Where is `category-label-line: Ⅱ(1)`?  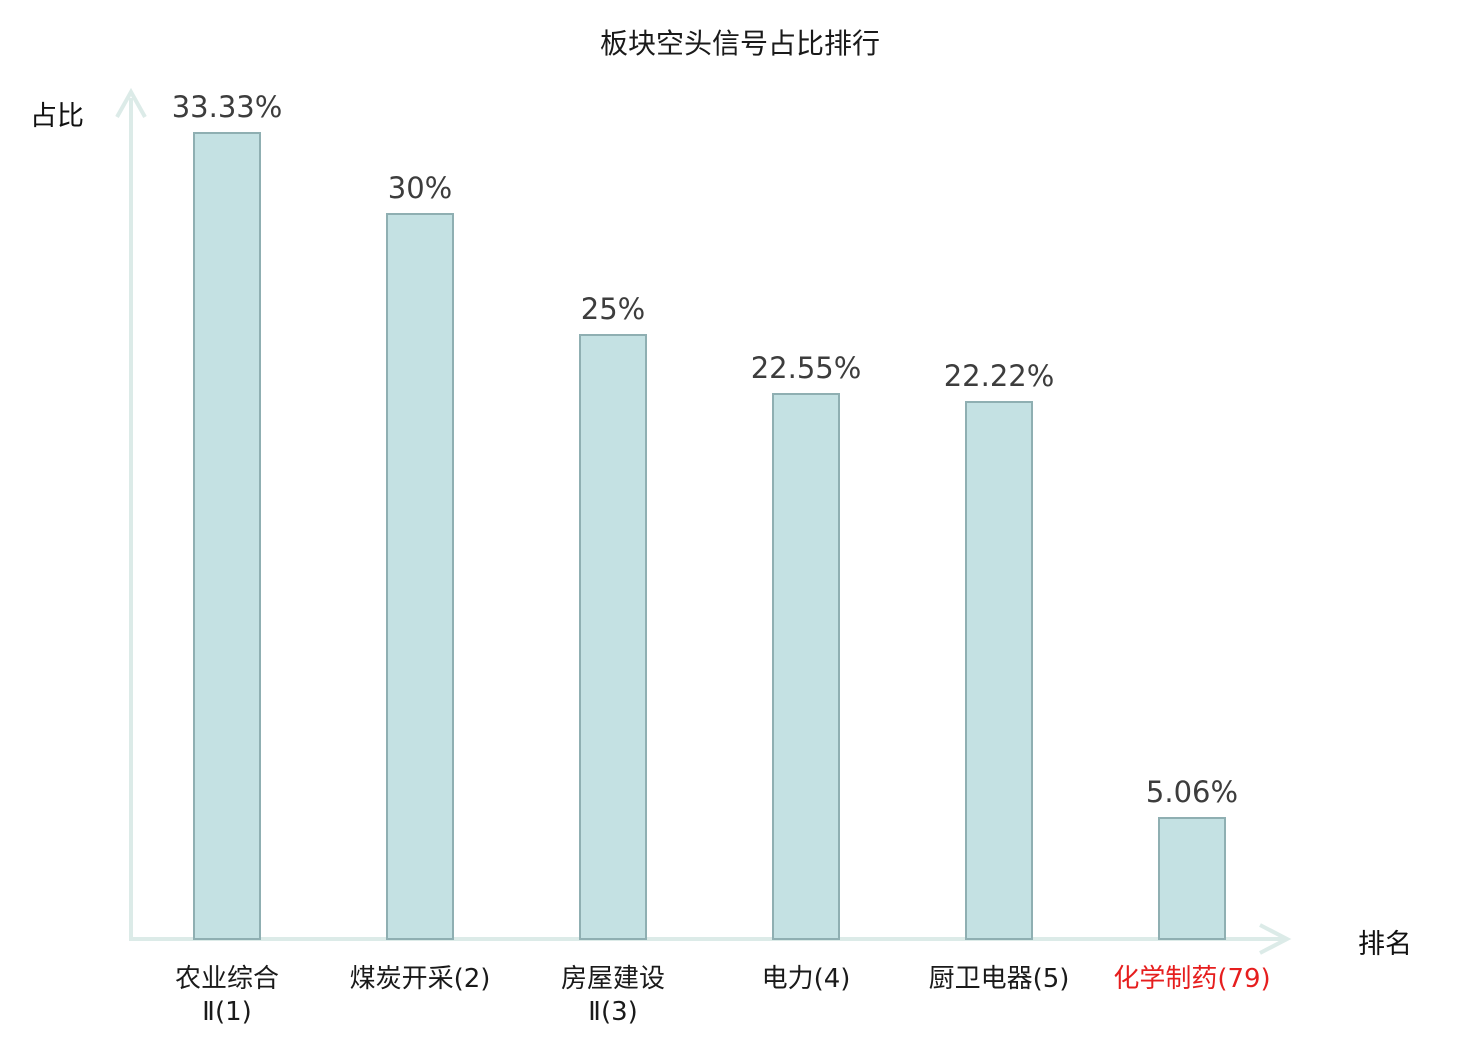
category-label-line: Ⅱ(1) is located at coordinates (227, 1012).